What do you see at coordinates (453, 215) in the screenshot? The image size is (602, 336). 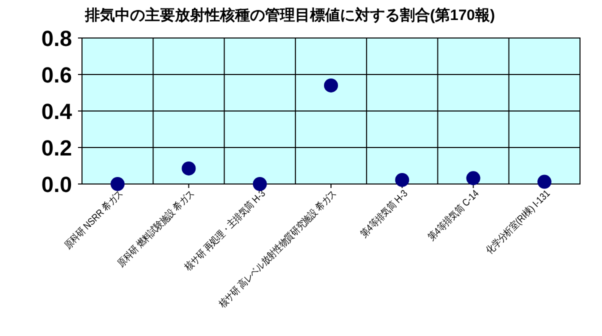 I see `x-tick-label: 第4等排気筒 C-14` at bounding box center [453, 215].